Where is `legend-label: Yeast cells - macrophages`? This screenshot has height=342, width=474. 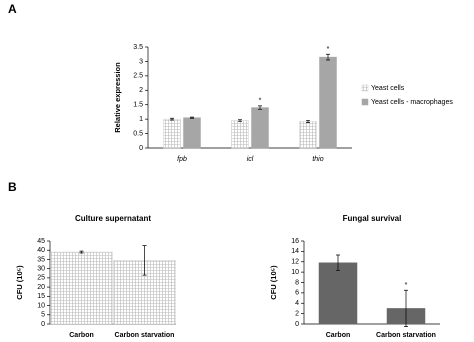
legend-label: Yeast cells - macrophages is located at coordinates (412, 102).